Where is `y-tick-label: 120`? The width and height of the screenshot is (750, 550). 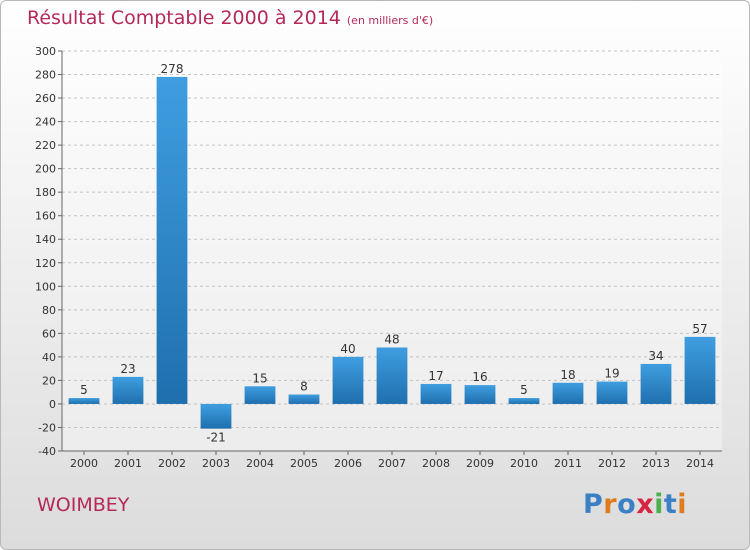
y-tick-label: 120 is located at coordinates (45, 263).